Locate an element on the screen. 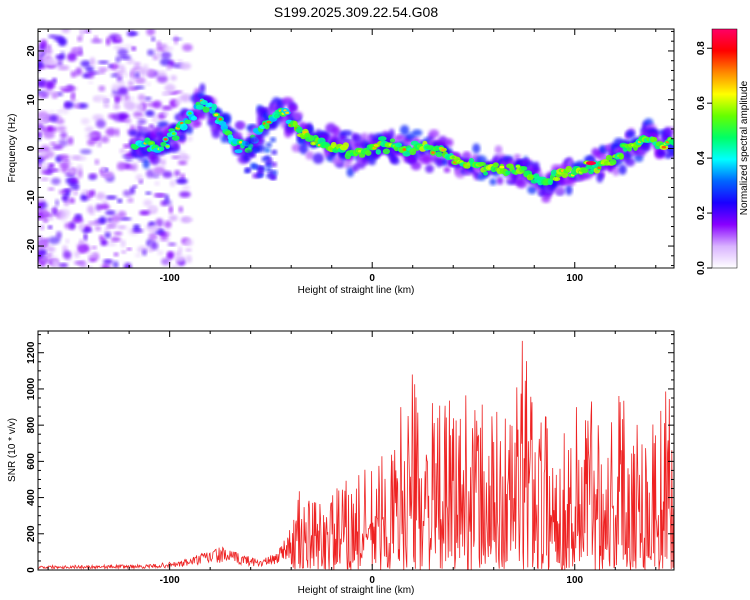 This screenshot has height=600, width=750. snr-ylabel: SNR (10 * v/v) is located at coordinates (12, 450).